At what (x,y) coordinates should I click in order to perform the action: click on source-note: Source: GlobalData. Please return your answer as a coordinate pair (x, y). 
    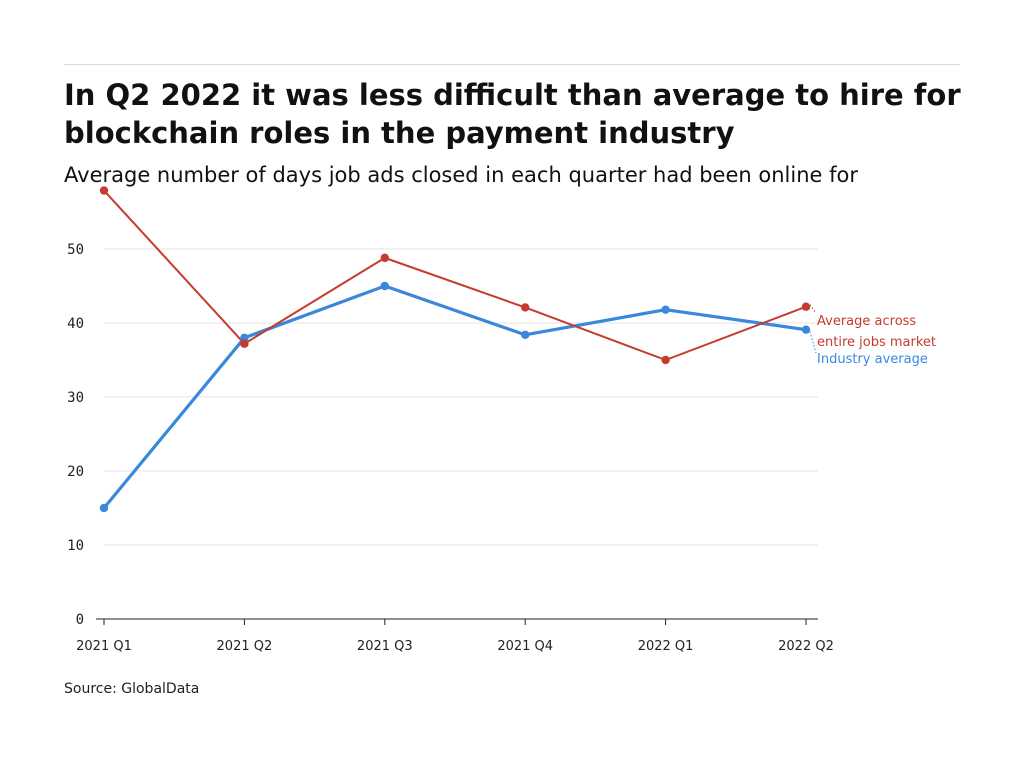
    Looking at the image, I should click on (132, 689).